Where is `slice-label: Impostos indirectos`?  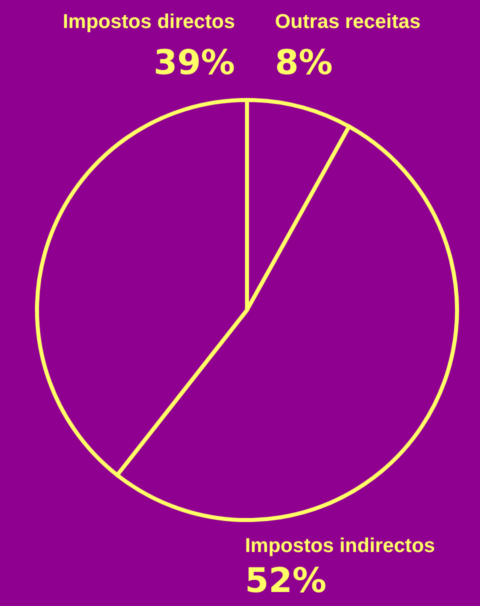 slice-label: Impostos indirectos is located at coordinates (340, 546).